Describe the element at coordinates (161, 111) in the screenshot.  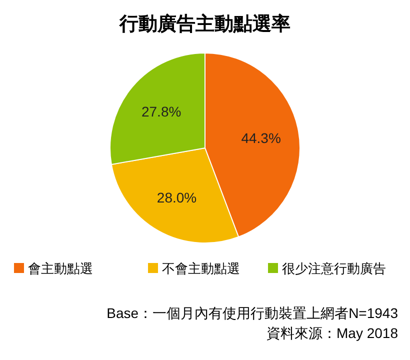
I see `data-label: 27.8%` at that location.